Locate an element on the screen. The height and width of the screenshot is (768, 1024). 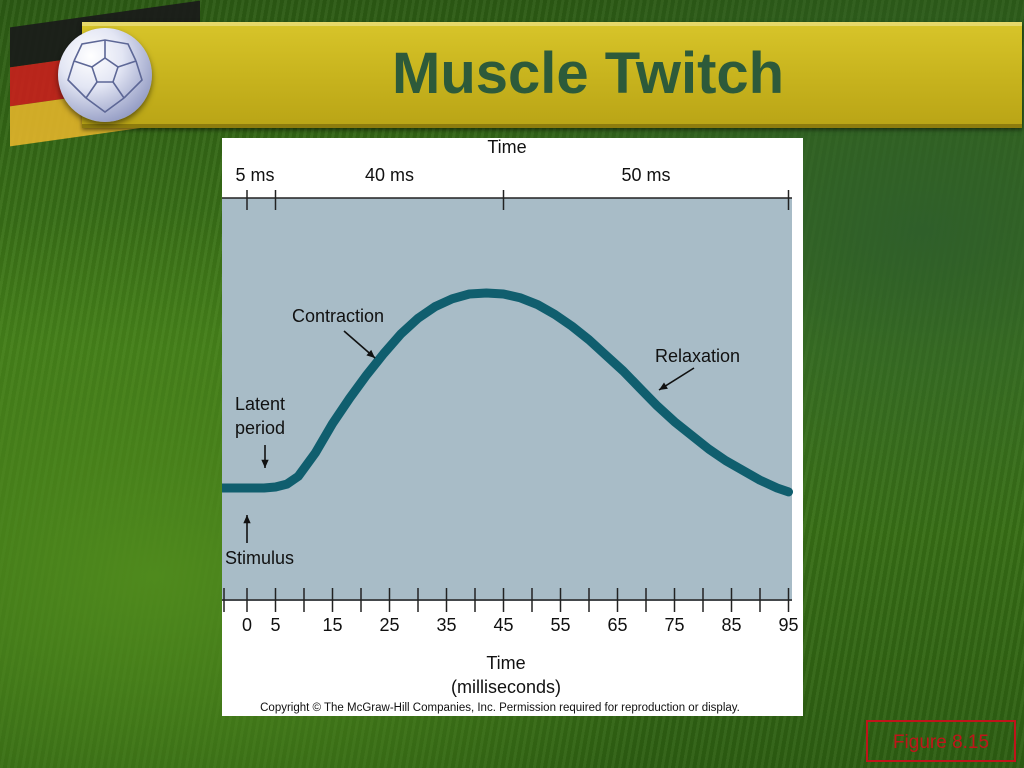
latent-period-arrow-head is located at coordinates (265, 463).